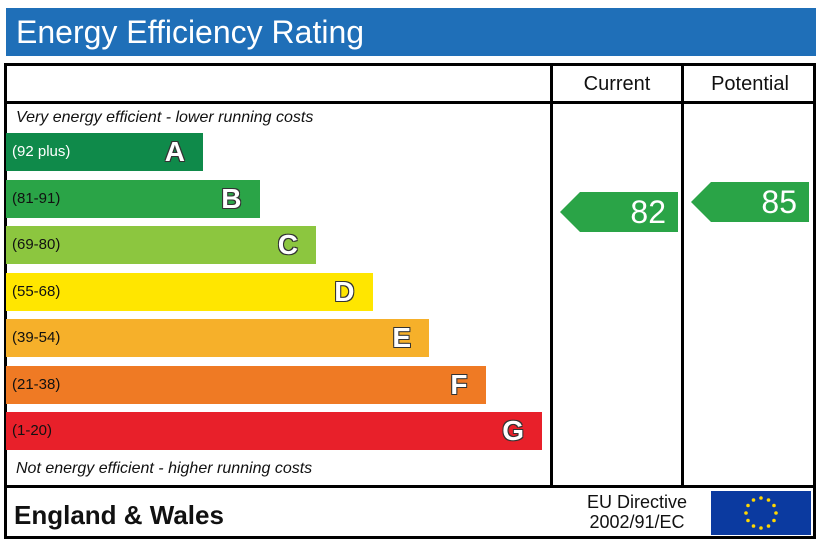 This screenshot has width=820, height=547. What do you see at coordinates (779, 201) in the screenshot?
I see `potential-rating-value: 85` at bounding box center [779, 201].